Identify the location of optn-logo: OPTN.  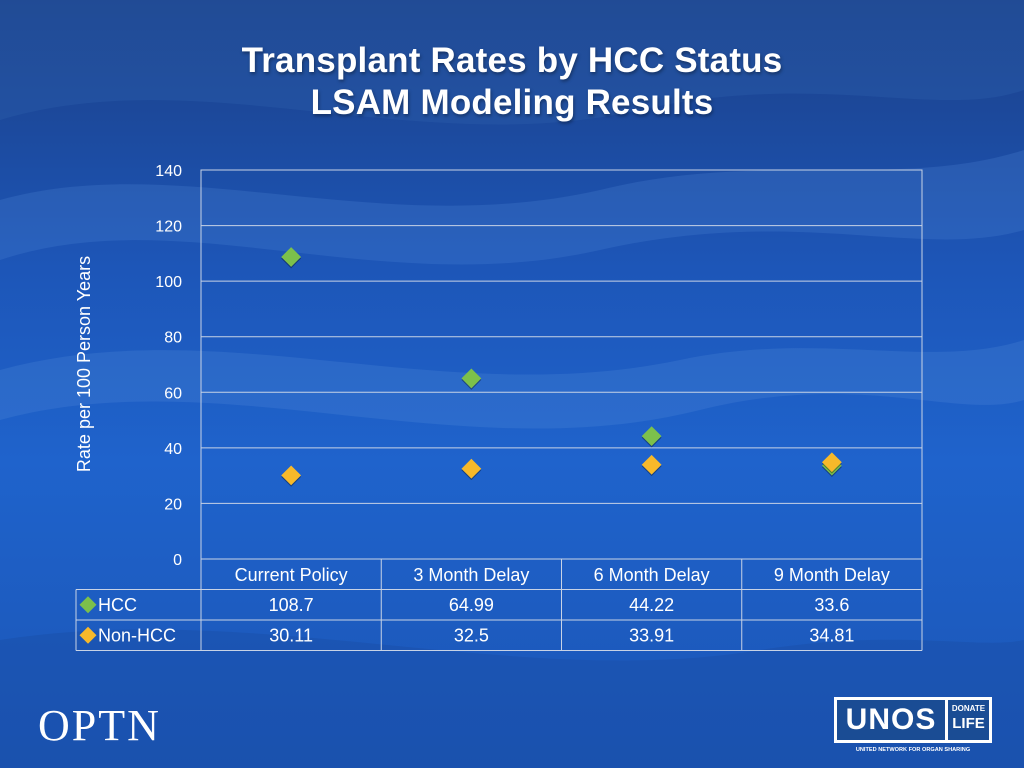
(99, 725).